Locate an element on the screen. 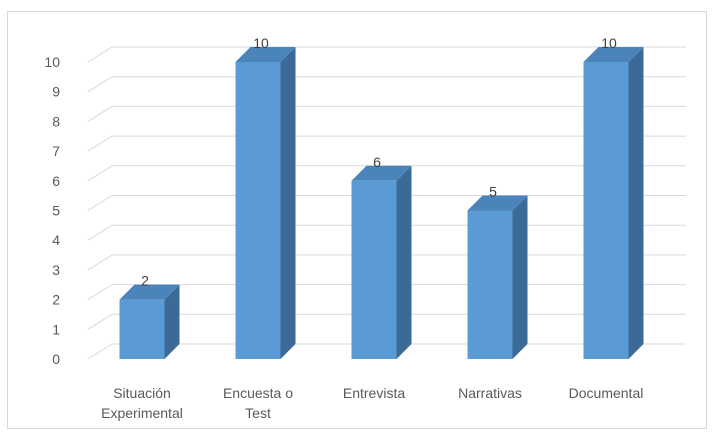 The height and width of the screenshot is (432, 713). y-tick-label: 5 is located at coordinates (56, 211).